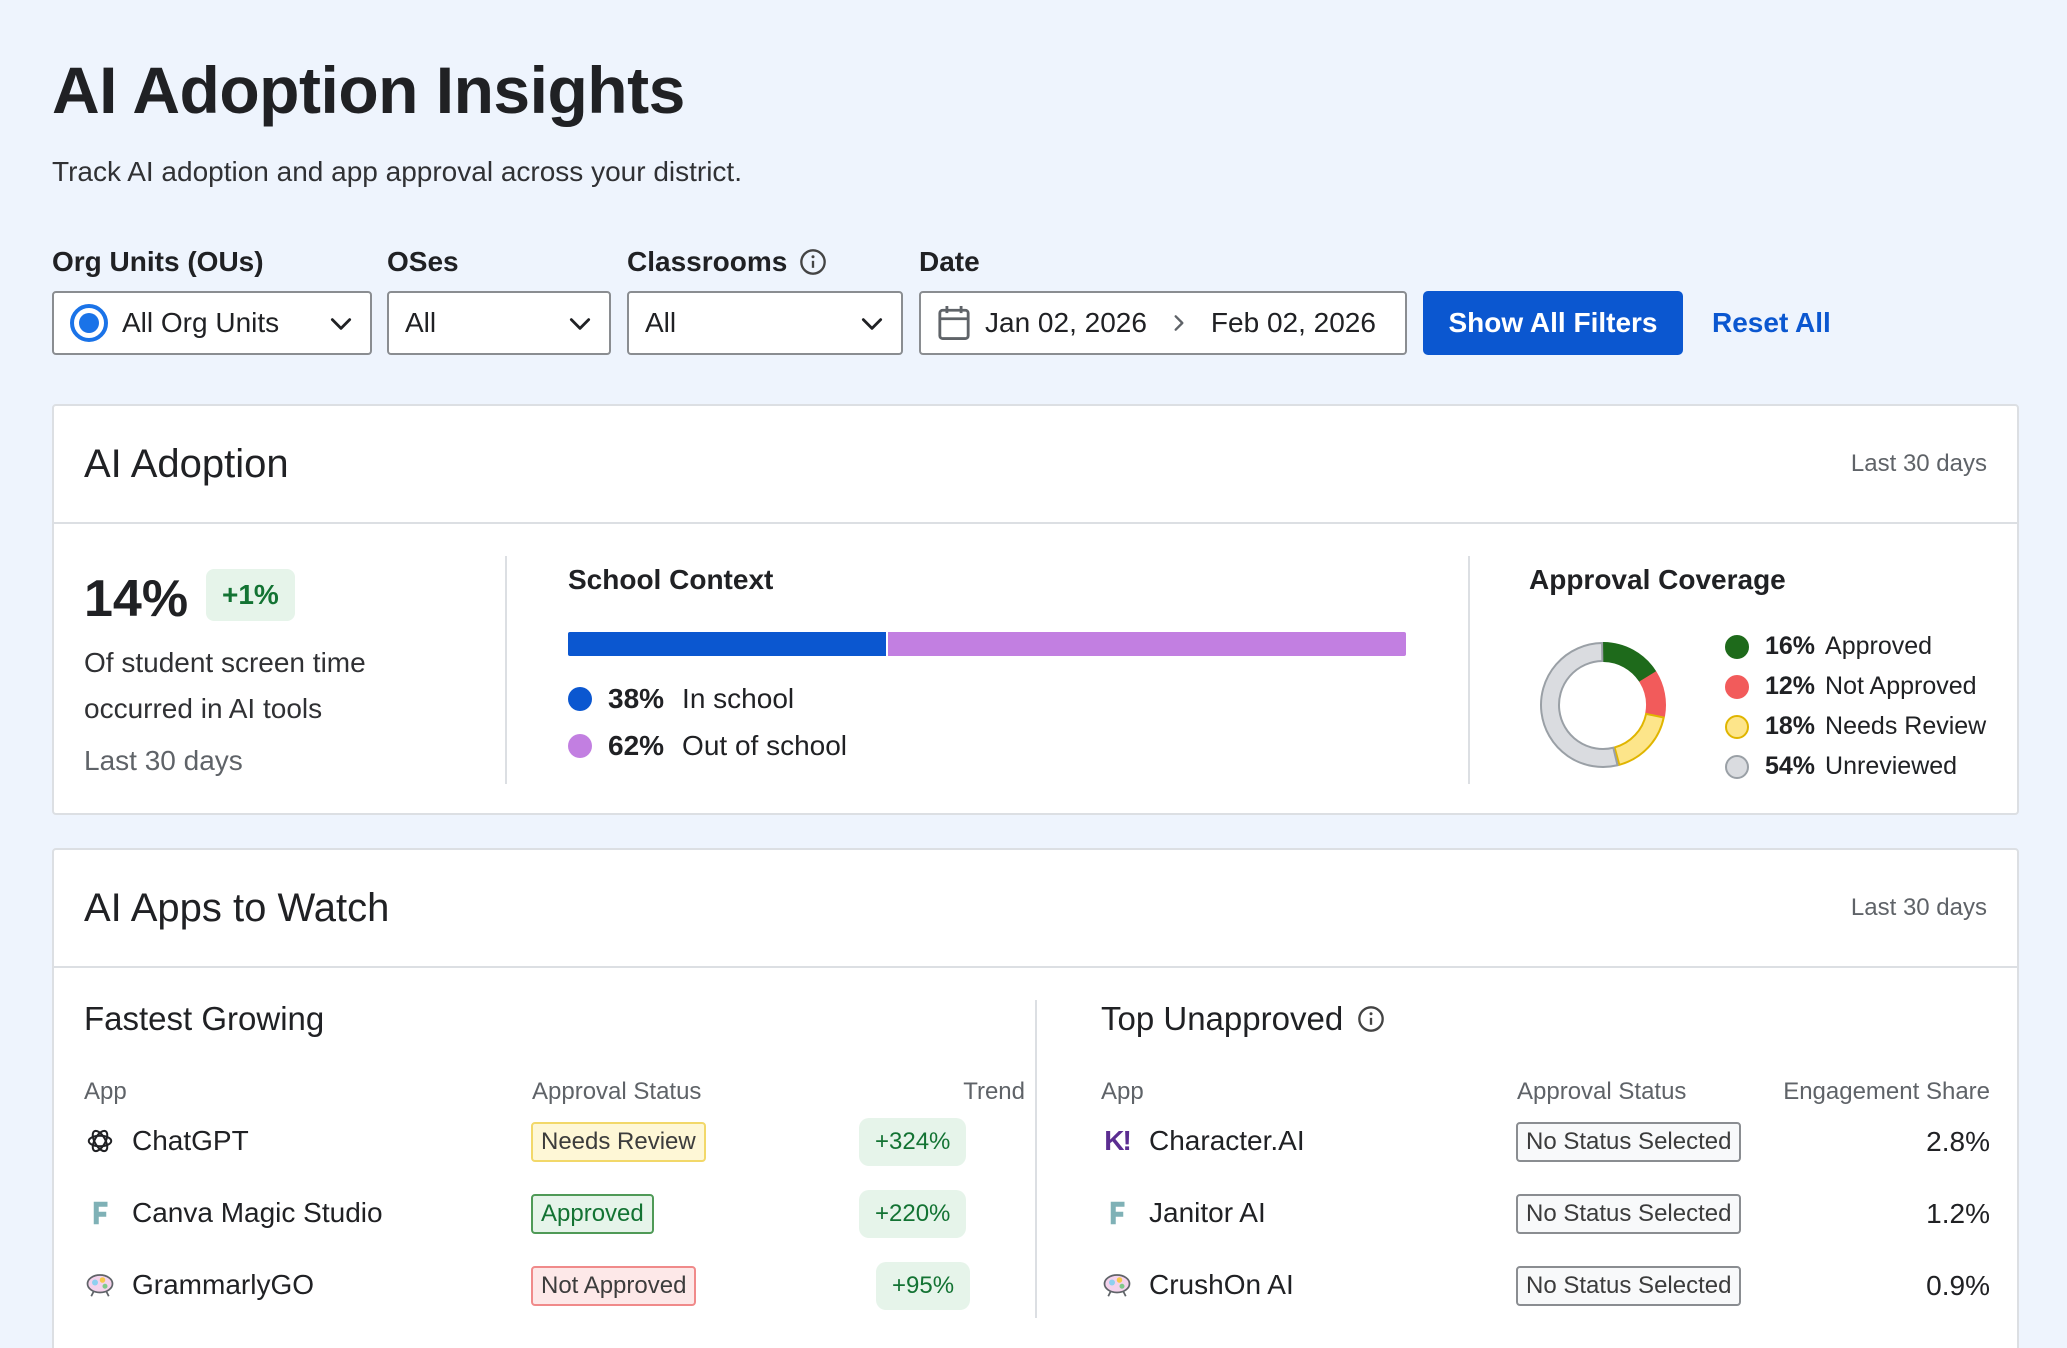 The image size is (2067, 1348). I want to click on table-row-app: CrushOn AI, so click(1197, 1285).